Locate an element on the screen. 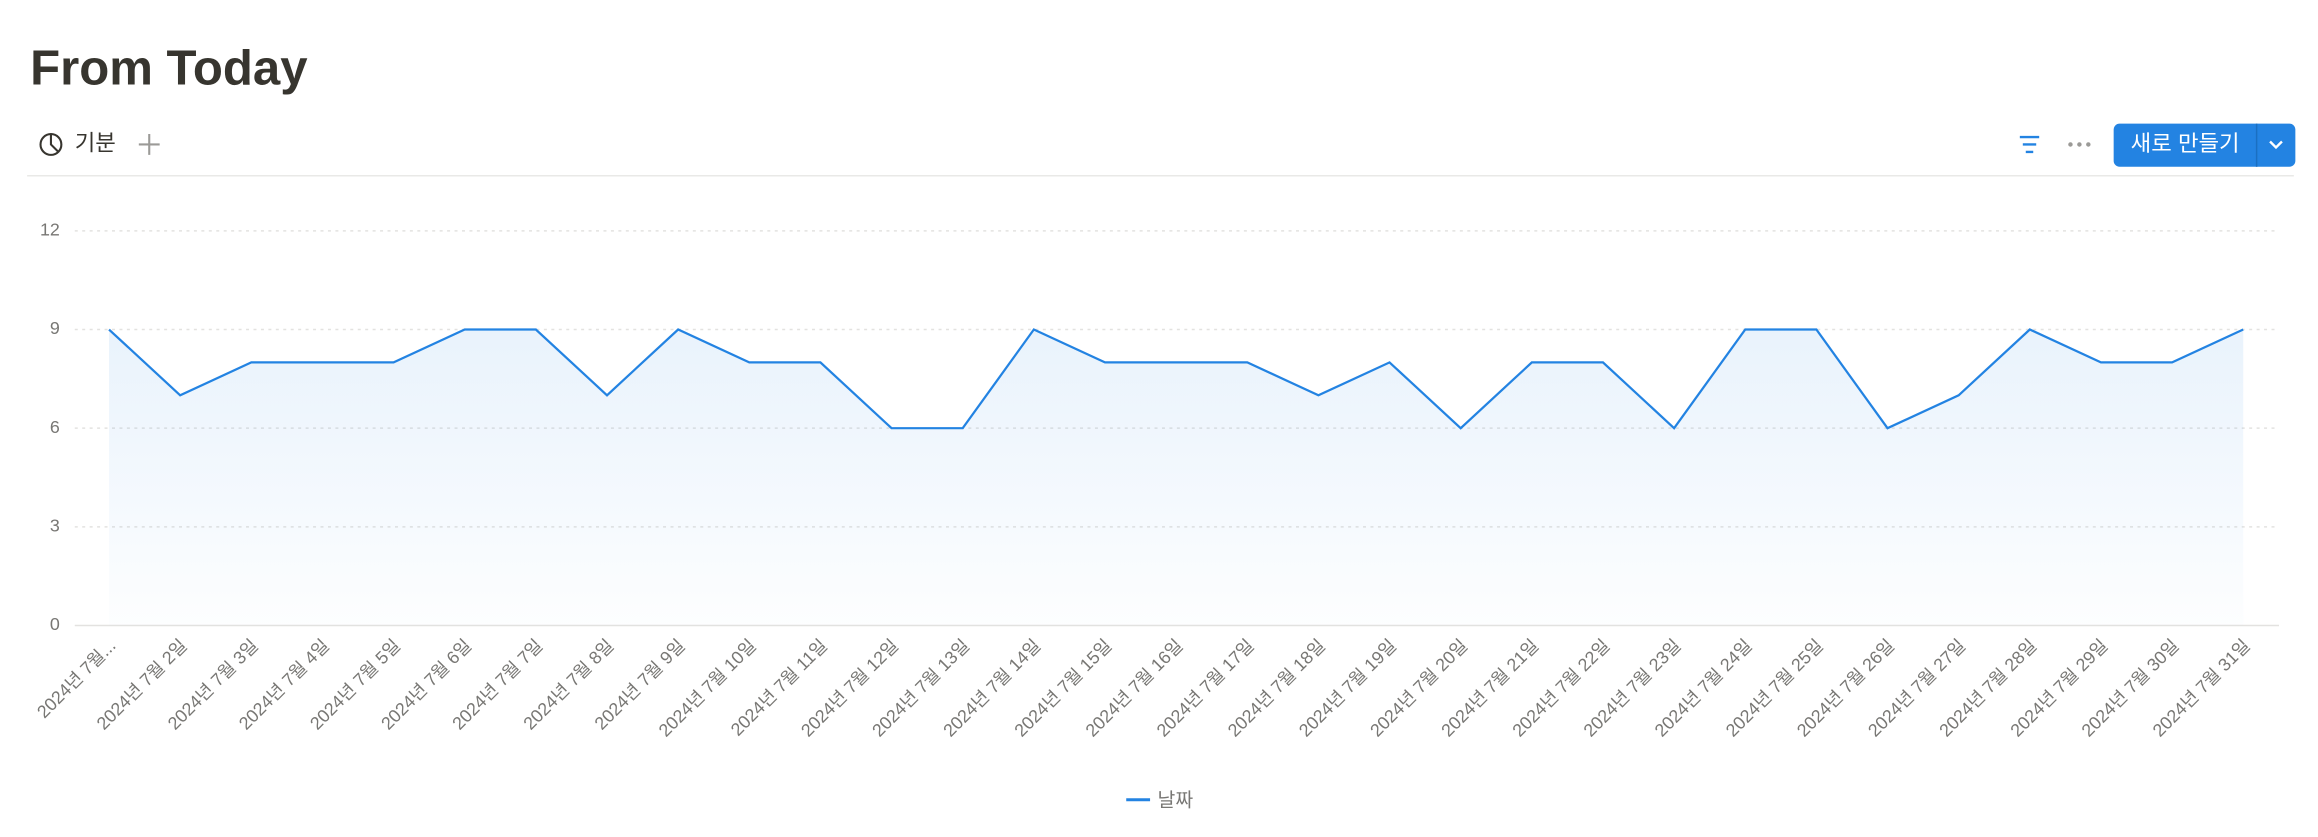  legend: 날짜 is located at coordinates (1159, 800).